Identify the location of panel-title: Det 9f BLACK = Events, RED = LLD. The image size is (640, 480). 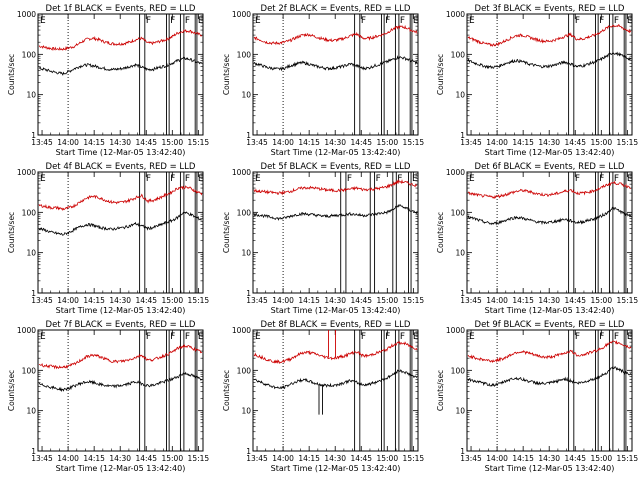
(550, 325).